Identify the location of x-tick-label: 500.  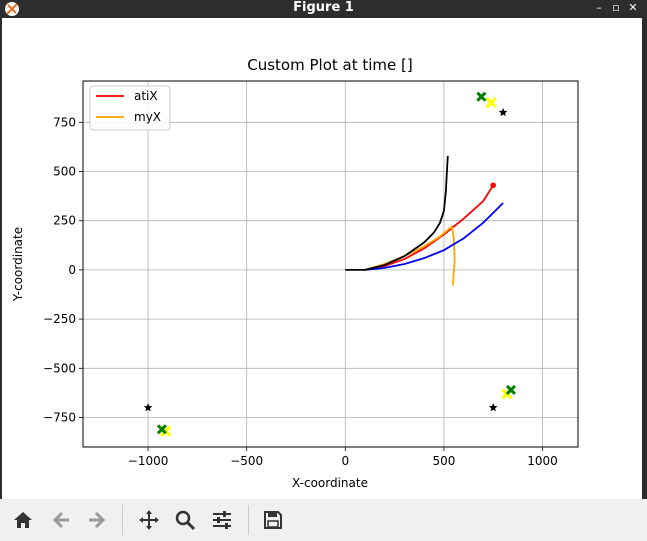
(443, 461).